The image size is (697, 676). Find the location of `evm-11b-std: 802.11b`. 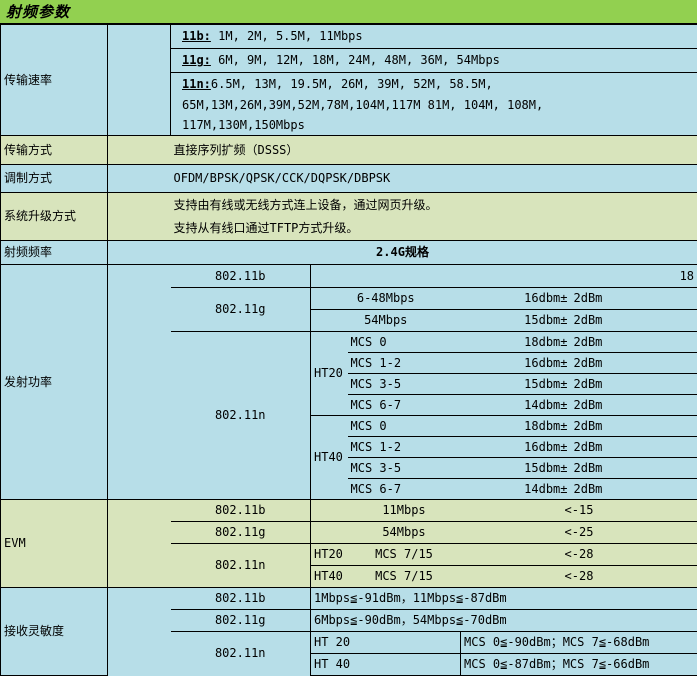

evm-11b-std: 802.11b is located at coordinates (241, 511).